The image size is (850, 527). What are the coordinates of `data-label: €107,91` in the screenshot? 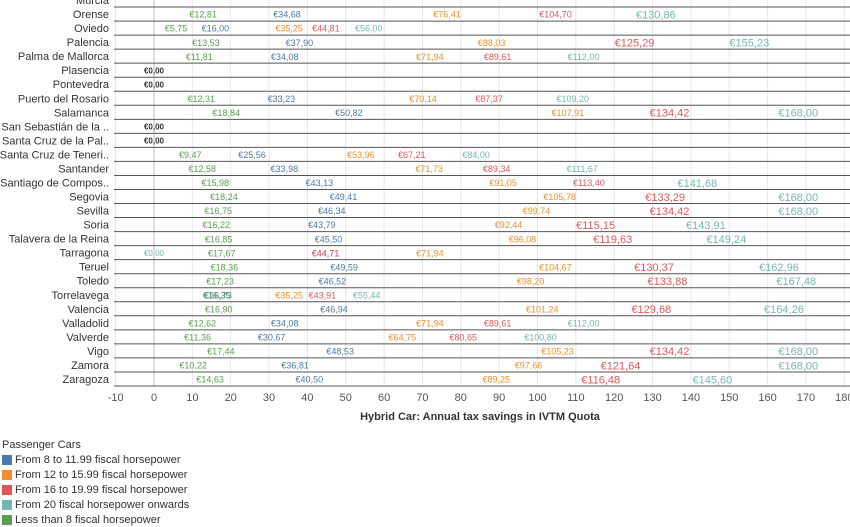 It's located at (568, 113).